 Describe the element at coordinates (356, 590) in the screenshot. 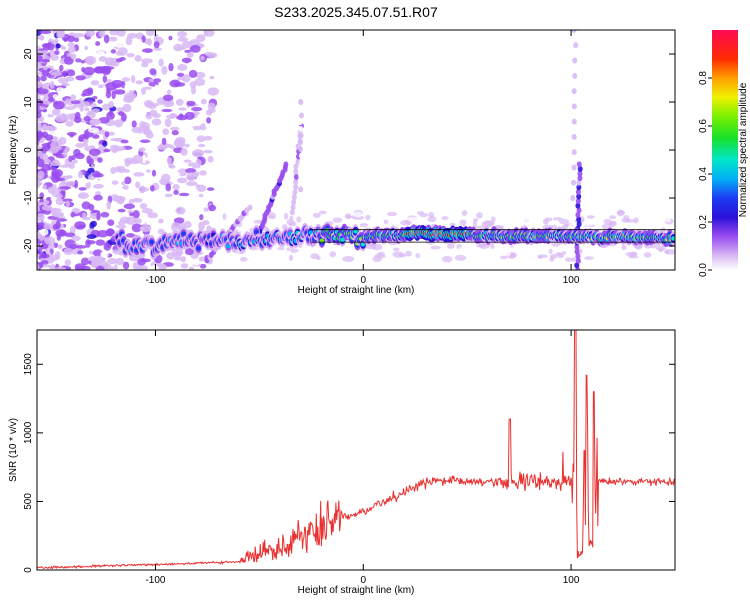

I see `snr-xlabel: Height of straight line (km)` at that location.